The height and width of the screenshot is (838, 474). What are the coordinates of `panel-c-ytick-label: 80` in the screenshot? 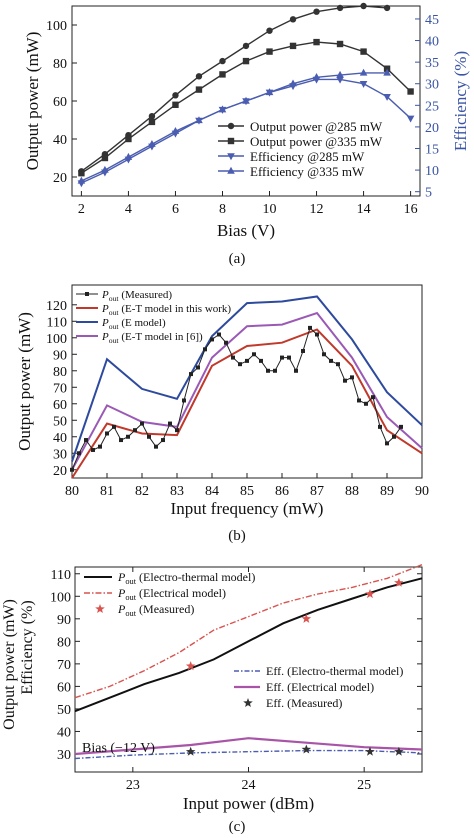 It's located at (64, 642).